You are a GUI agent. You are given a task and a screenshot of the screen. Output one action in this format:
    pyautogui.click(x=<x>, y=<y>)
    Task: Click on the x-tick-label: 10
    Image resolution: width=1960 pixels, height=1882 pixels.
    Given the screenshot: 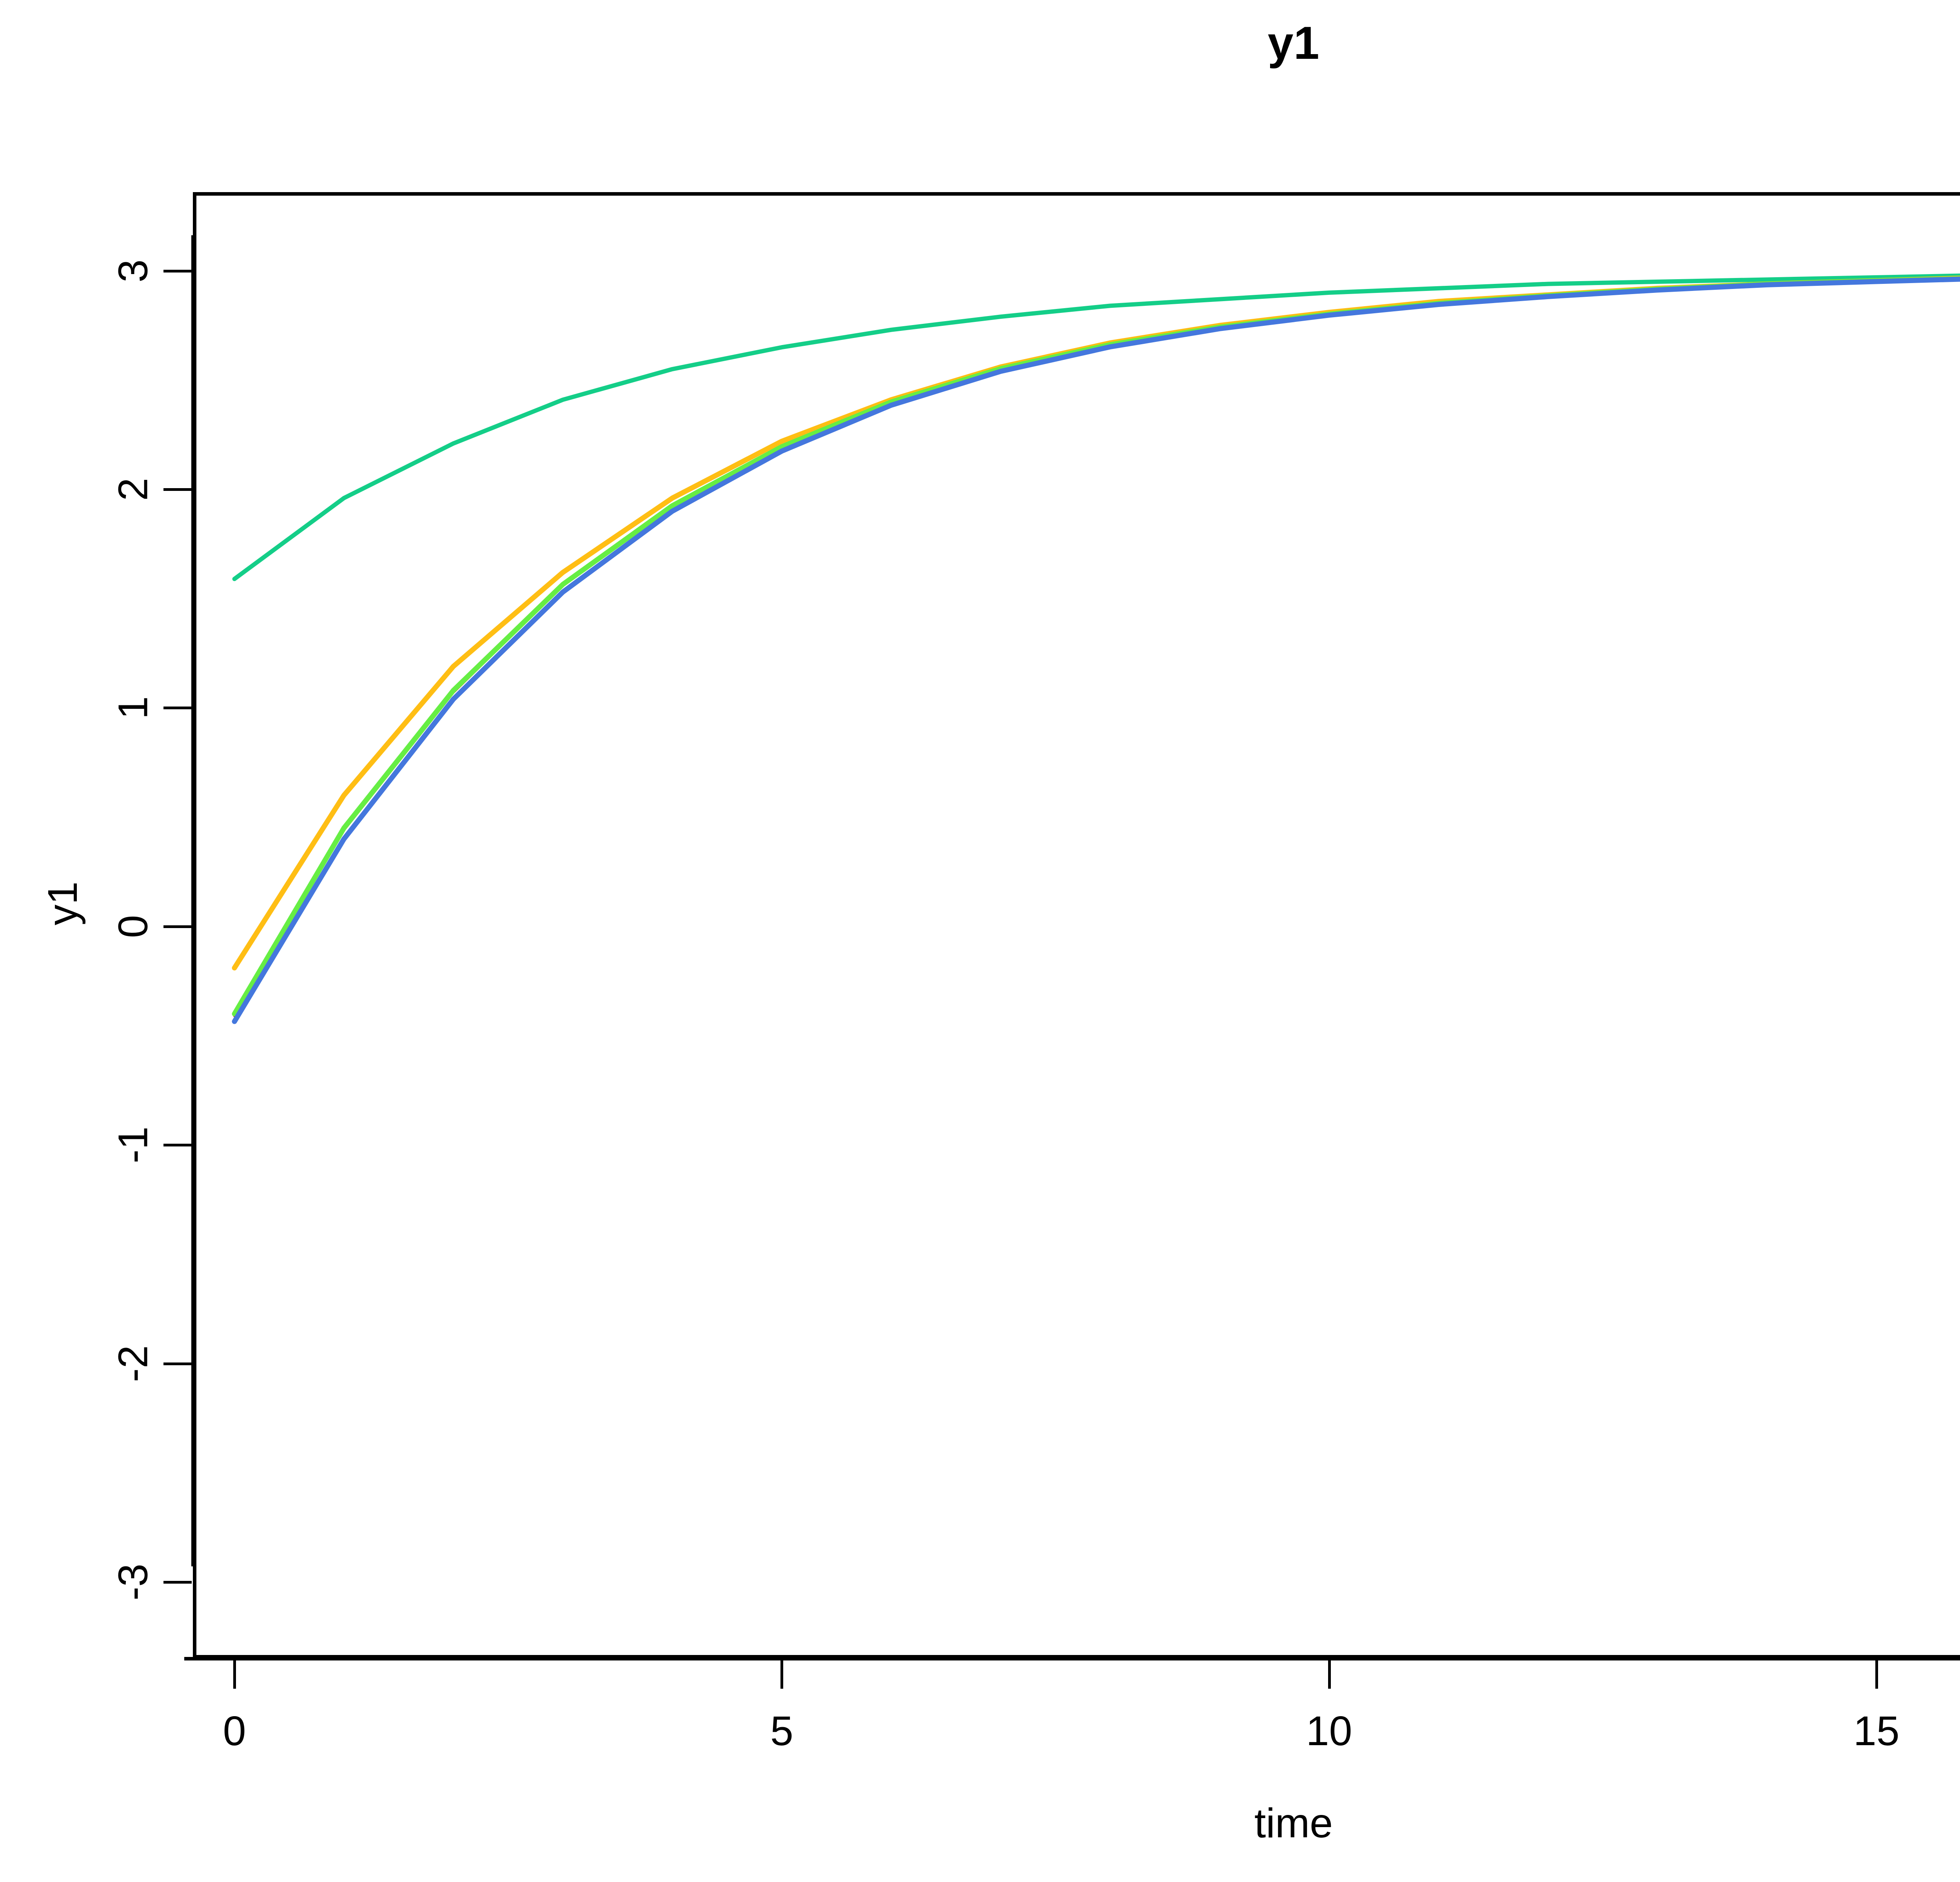 What is the action you would take?
    pyautogui.click(x=1329, y=1731)
    